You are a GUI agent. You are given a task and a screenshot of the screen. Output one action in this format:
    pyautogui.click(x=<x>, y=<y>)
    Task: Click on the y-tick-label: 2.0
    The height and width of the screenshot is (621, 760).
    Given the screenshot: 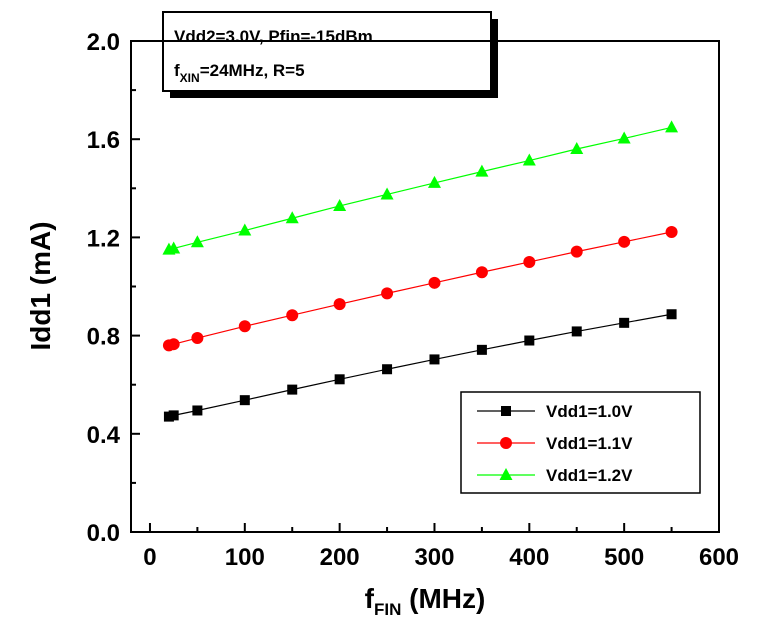 What is the action you would take?
    pyautogui.click(x=103, y=42)
    